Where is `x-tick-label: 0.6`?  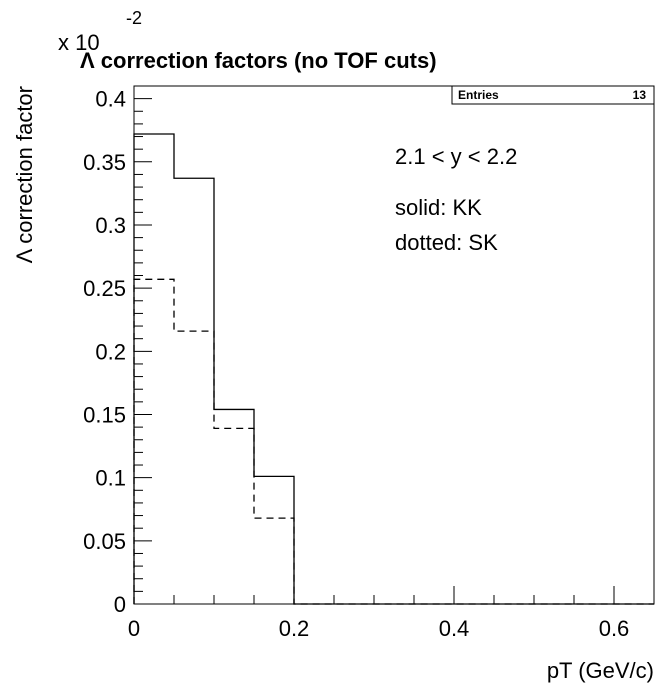
x-tick-label: 0.6 is located at coordinates (614, 628).